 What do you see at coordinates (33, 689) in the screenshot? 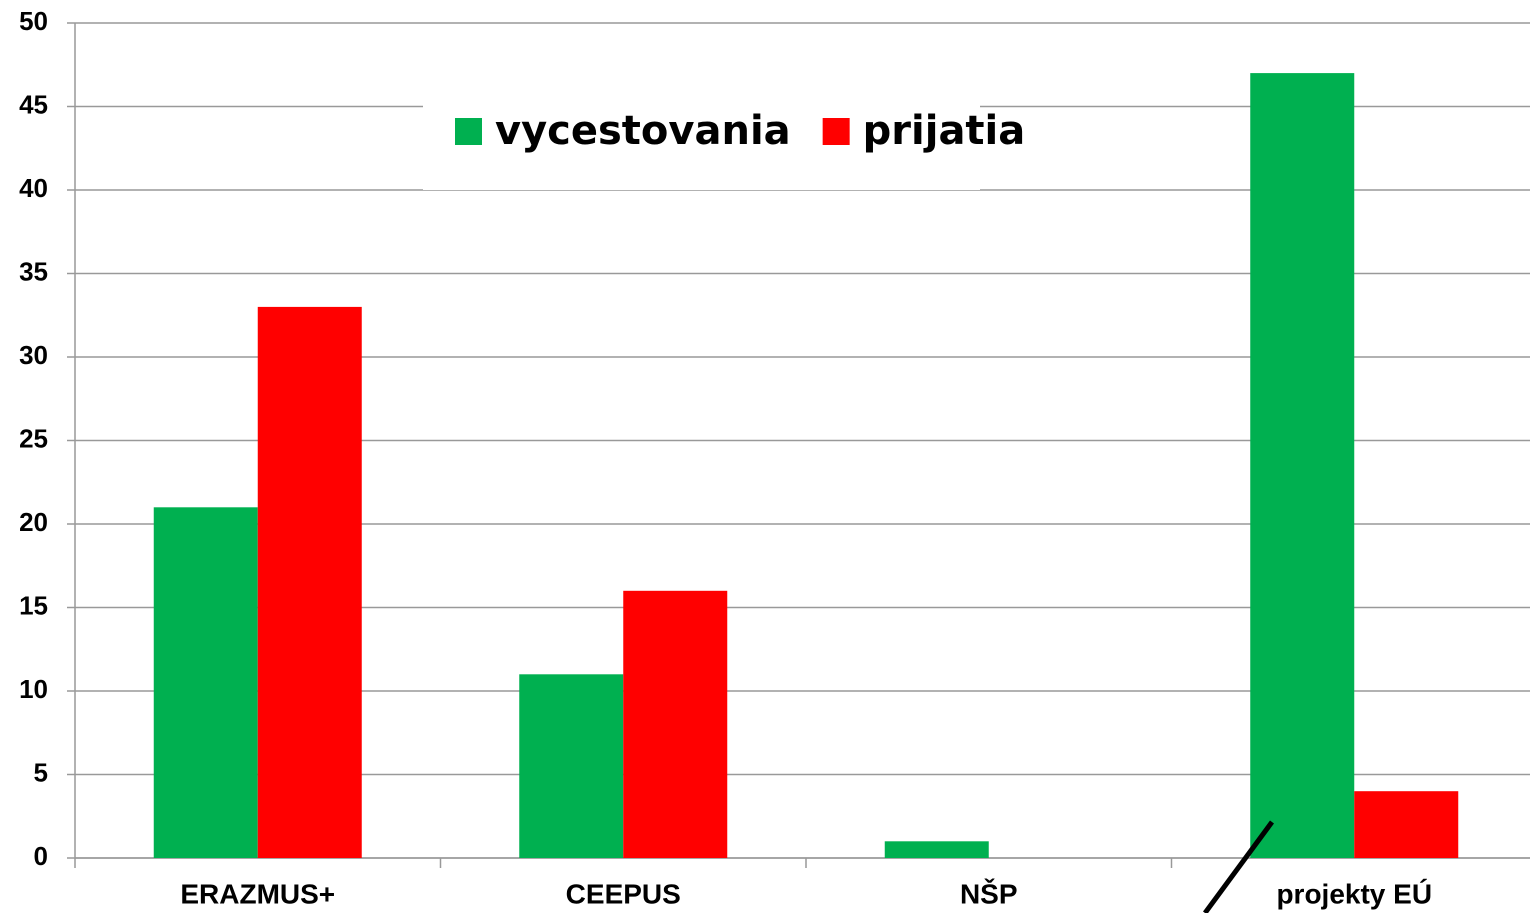
I see `y-tick-label: 10` at bounding box center [33, 689].